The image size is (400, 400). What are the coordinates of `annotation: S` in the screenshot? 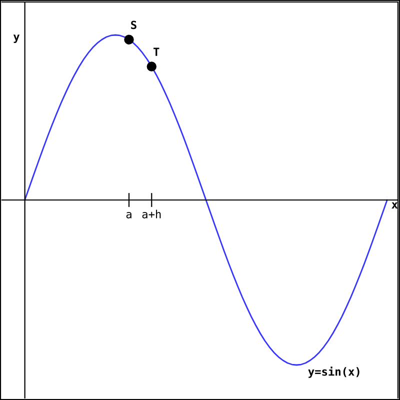 It's located at (133, 25).